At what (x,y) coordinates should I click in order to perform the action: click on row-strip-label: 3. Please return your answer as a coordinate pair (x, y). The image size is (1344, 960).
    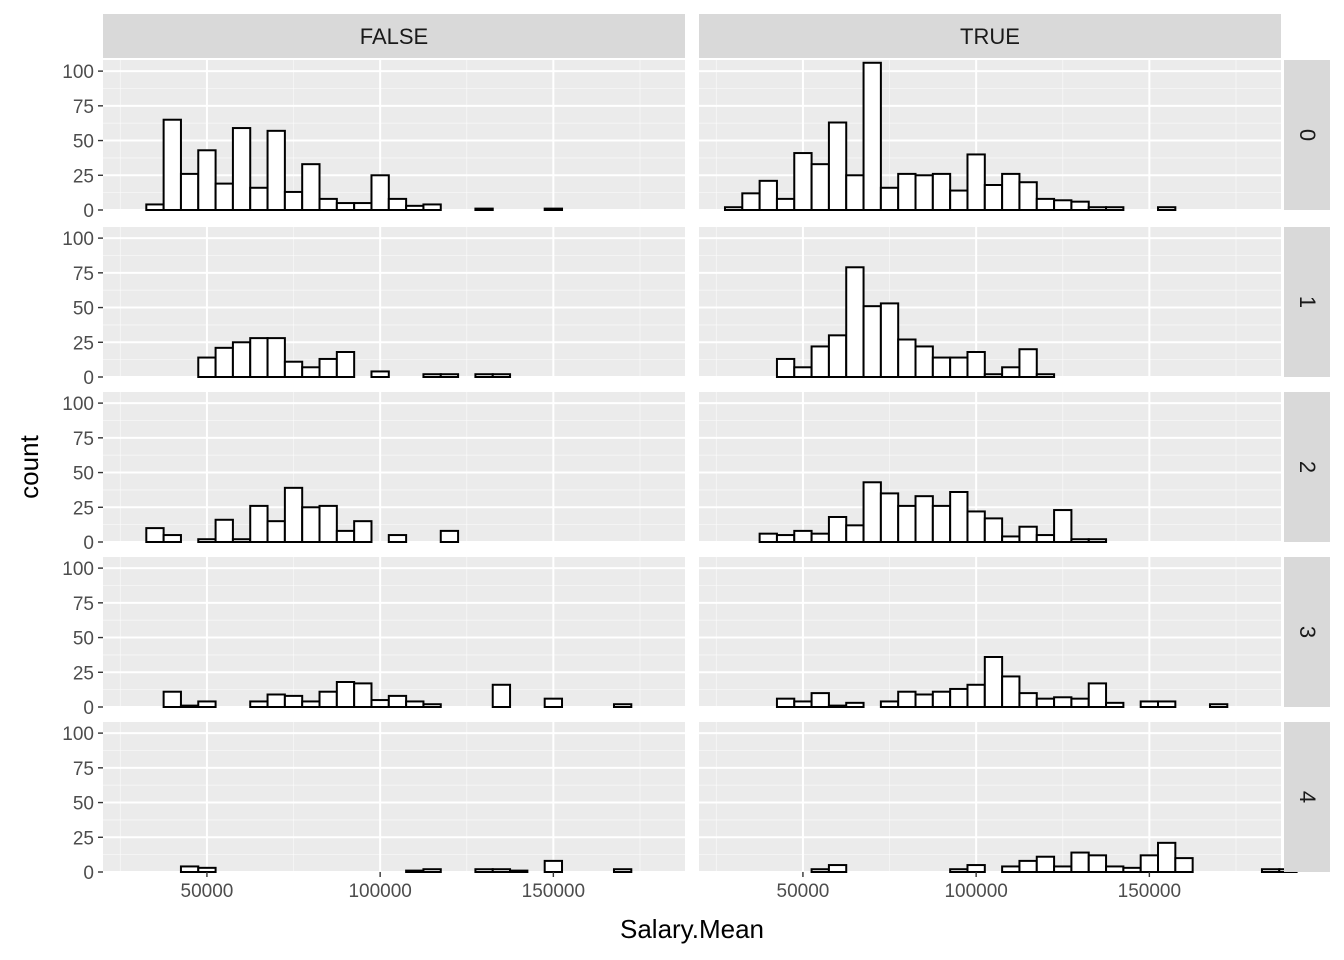
    Looking at the image, I should click on (1307, 632).